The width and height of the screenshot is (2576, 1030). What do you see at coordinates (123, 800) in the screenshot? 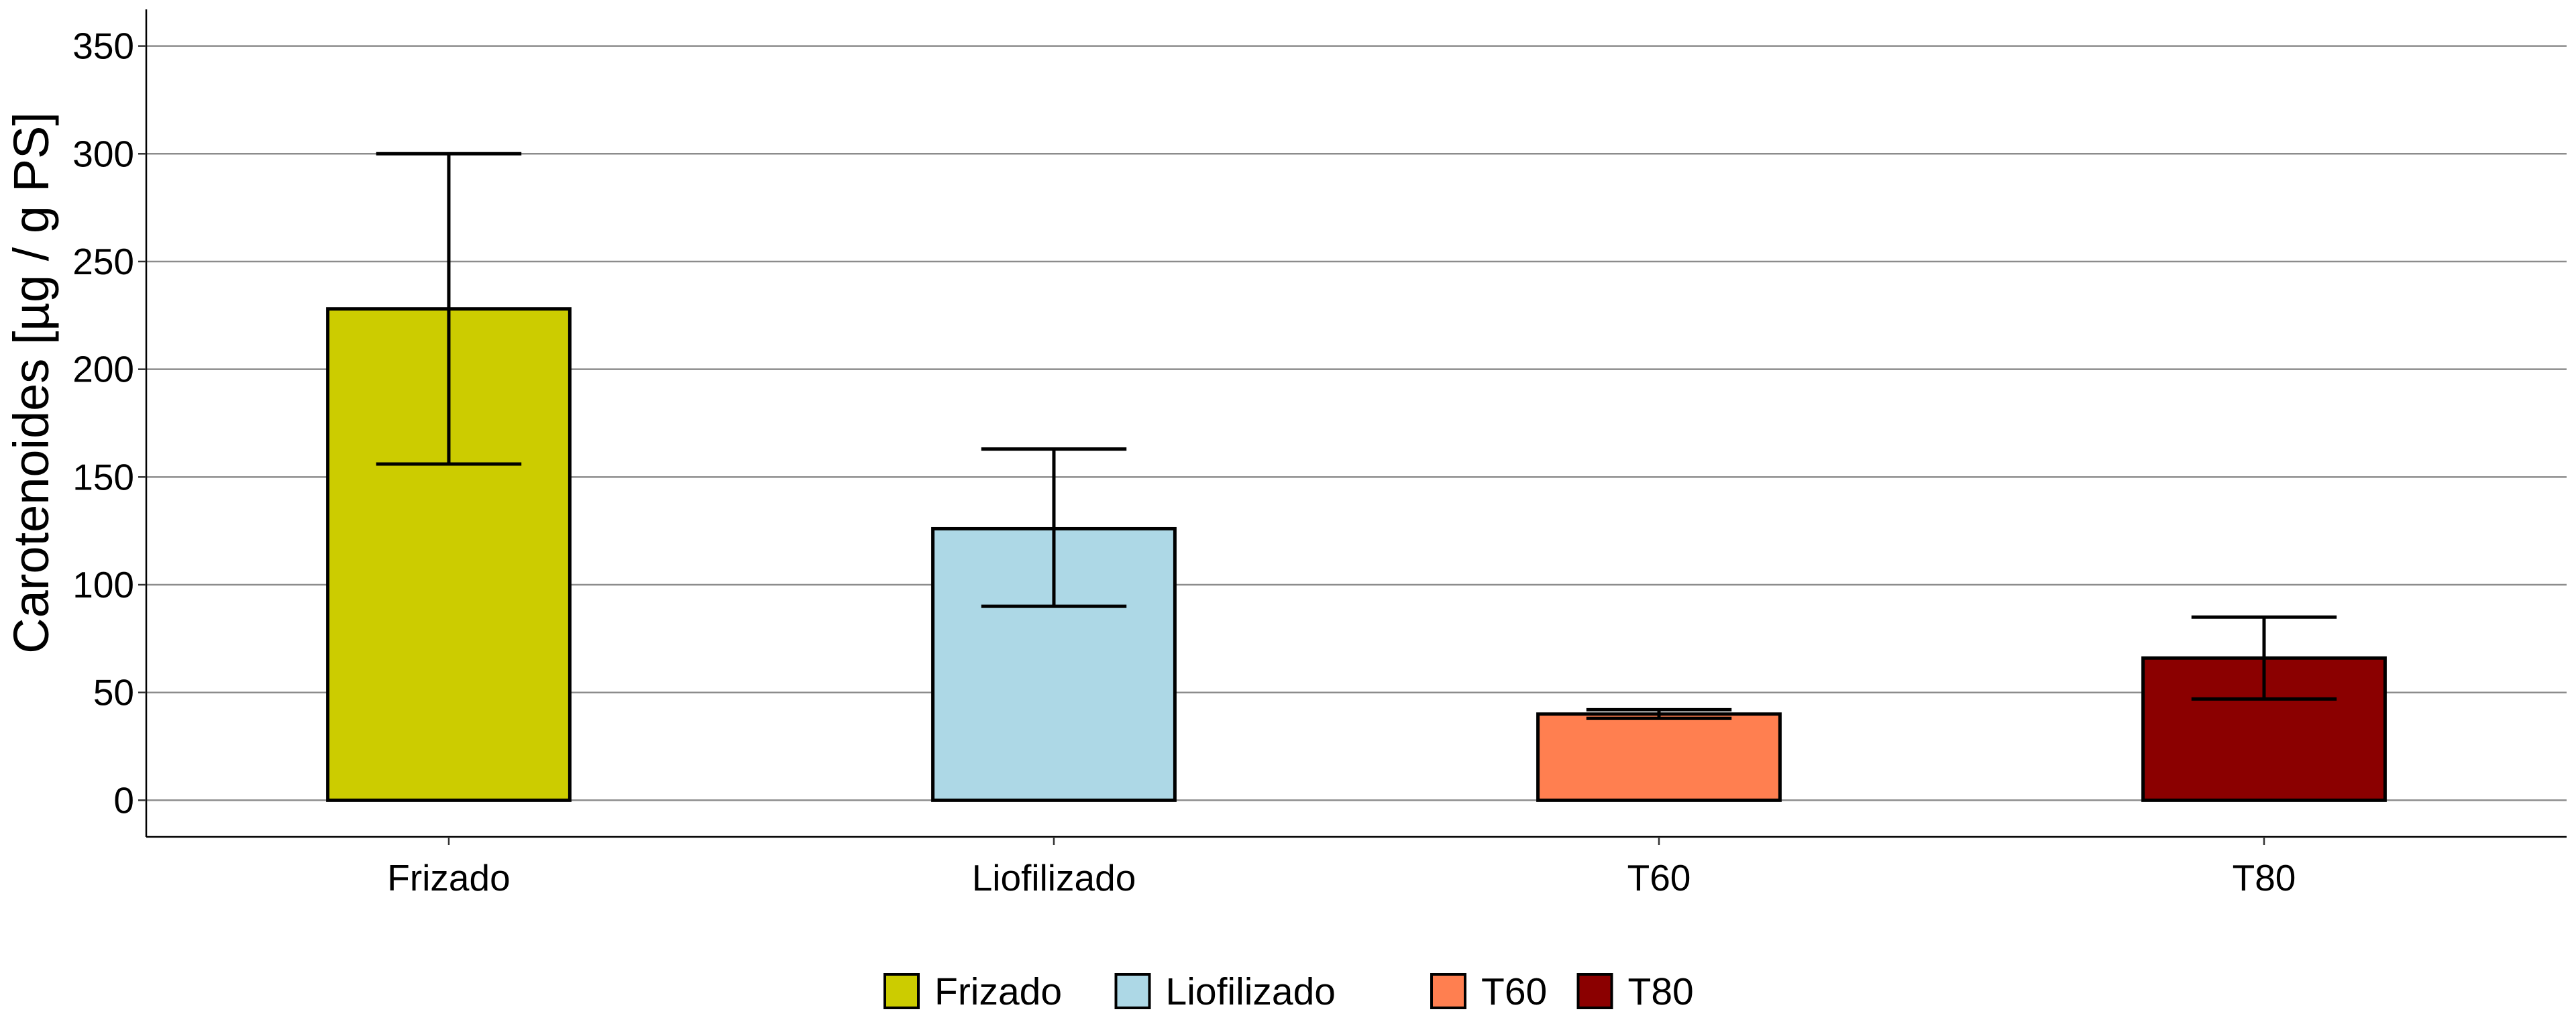
I see `y-tick-label: 0` at bounding box center [123, 800].